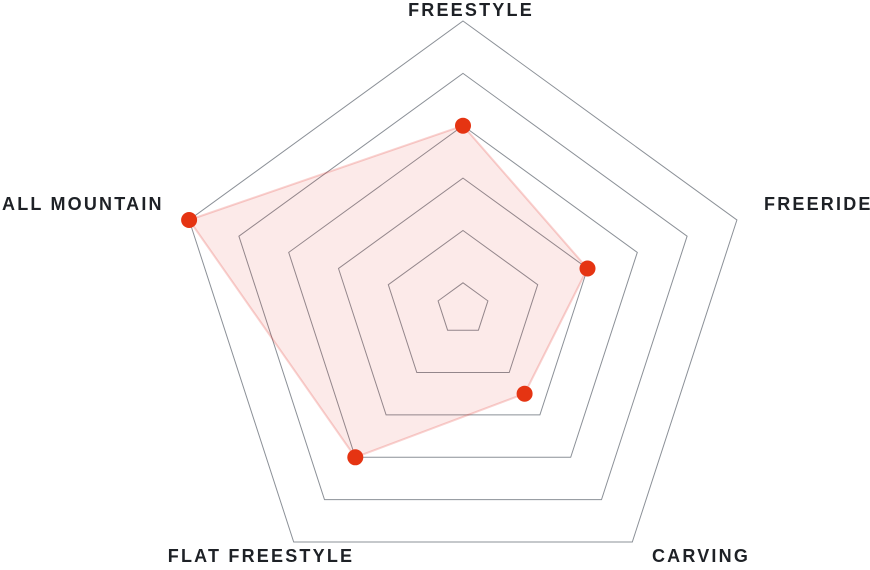 Image resolution: width=870 pixels, height=570 pixels. I want to click on data-point-all-mountain, so click(189, 220).